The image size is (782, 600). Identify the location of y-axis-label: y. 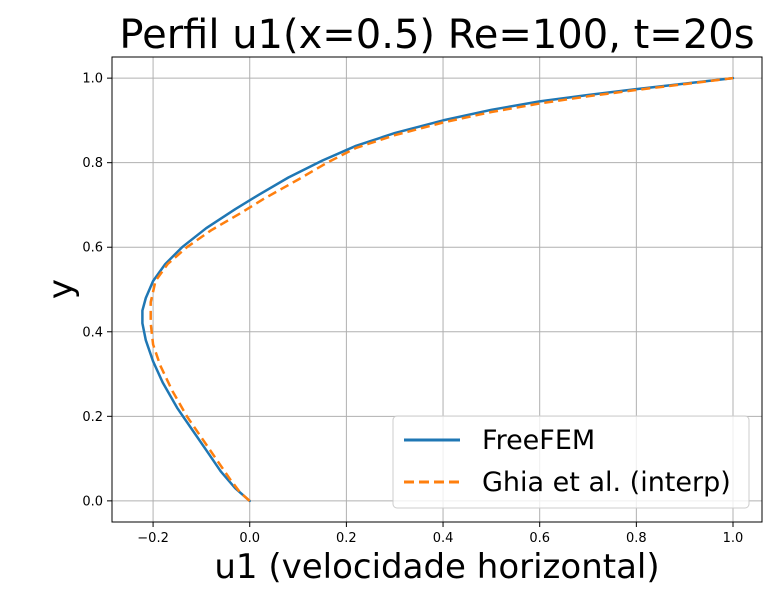
(61, 289).